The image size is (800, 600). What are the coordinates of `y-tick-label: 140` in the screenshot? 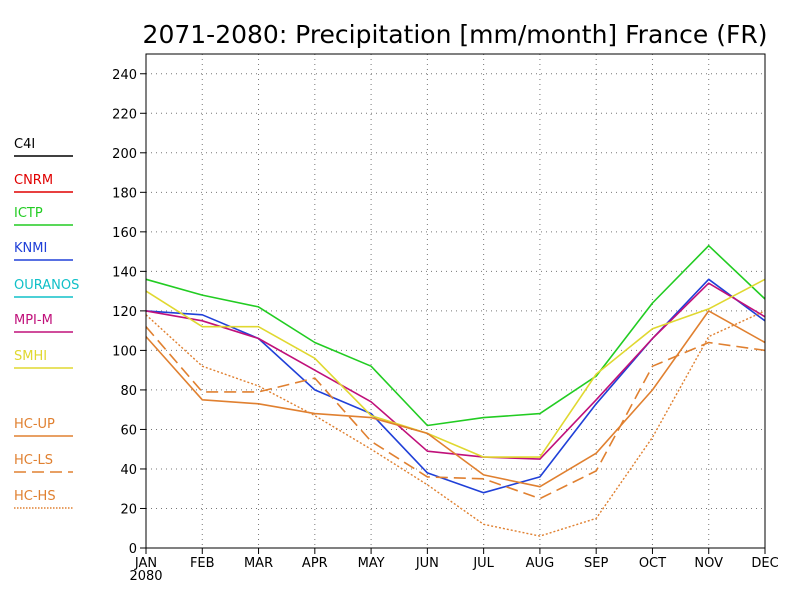 It's located at (124, 272).